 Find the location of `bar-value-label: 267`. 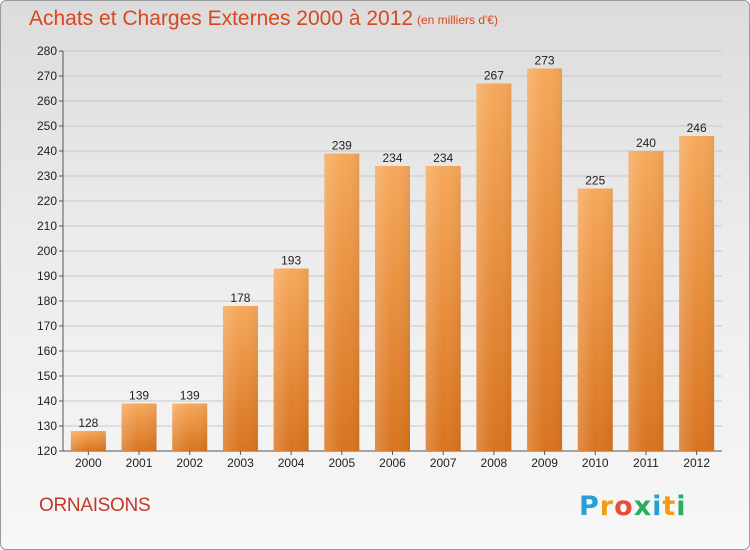

bar-value-label: 267 is located at coordinates (494, 76).